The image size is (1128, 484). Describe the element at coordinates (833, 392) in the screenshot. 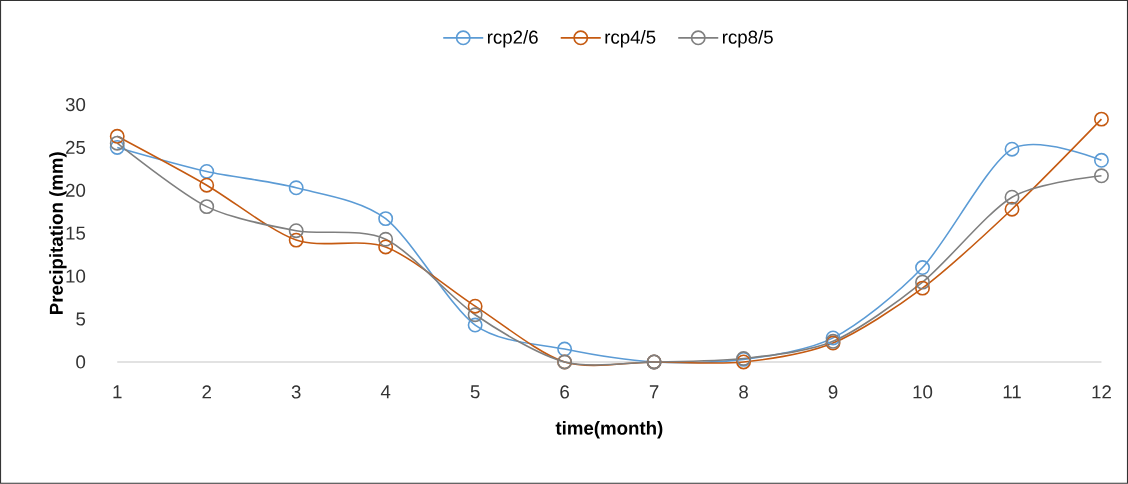

I see `x-tick-label: 9` at that location.